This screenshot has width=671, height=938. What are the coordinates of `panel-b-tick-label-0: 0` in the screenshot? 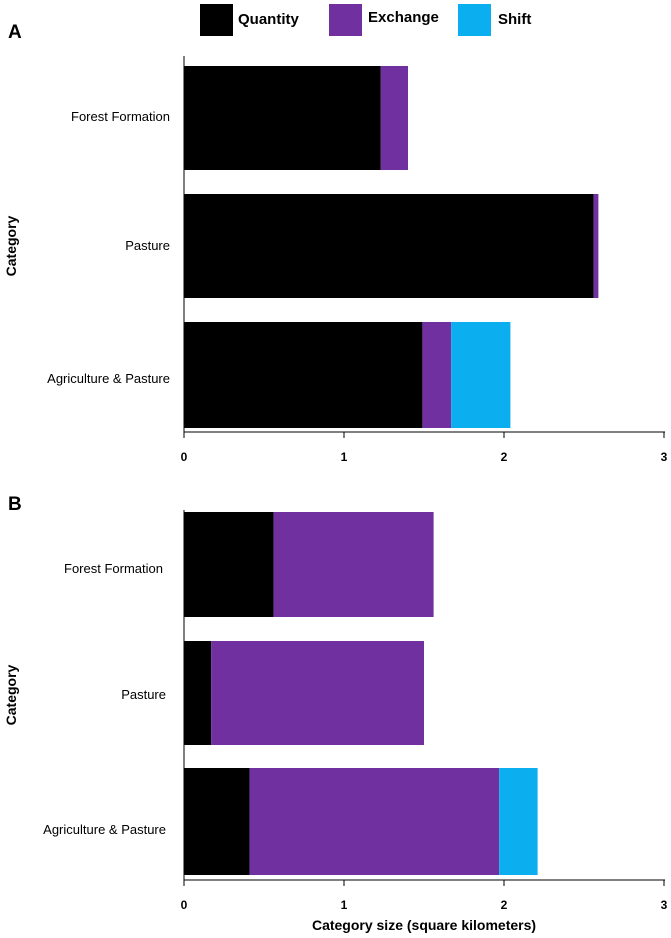 It's located at (184, 905).